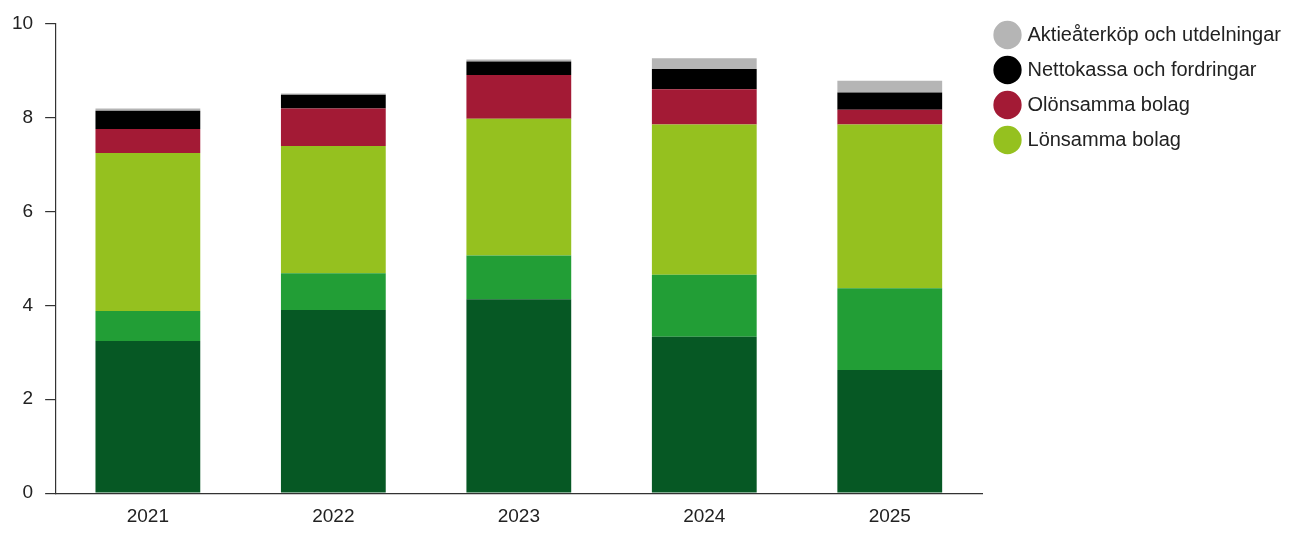  Describe the element at coordinates (28, 398) in the screenshot. I see `y-tick-label: 2` at that location.